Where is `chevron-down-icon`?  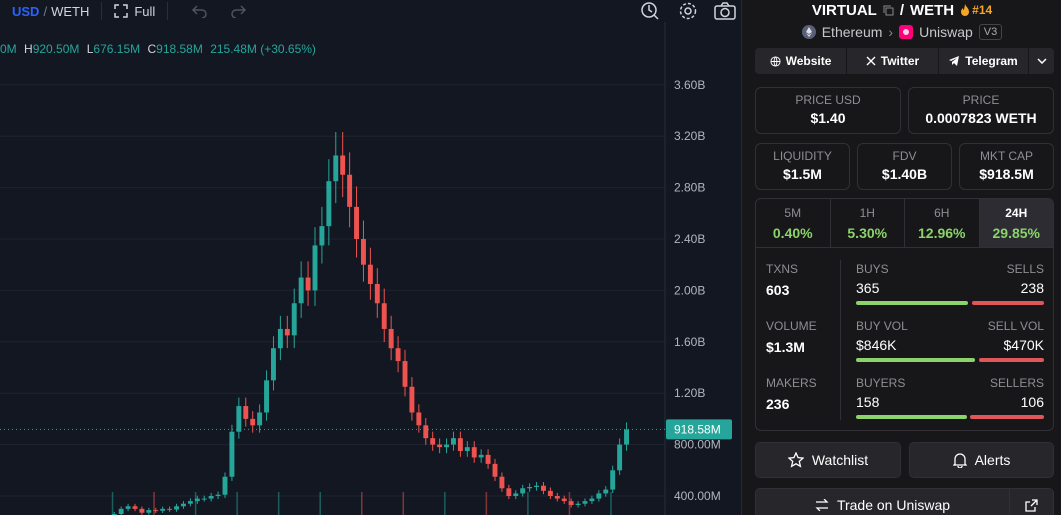 chevron-down-icon is located at coordinates (1041, 61).